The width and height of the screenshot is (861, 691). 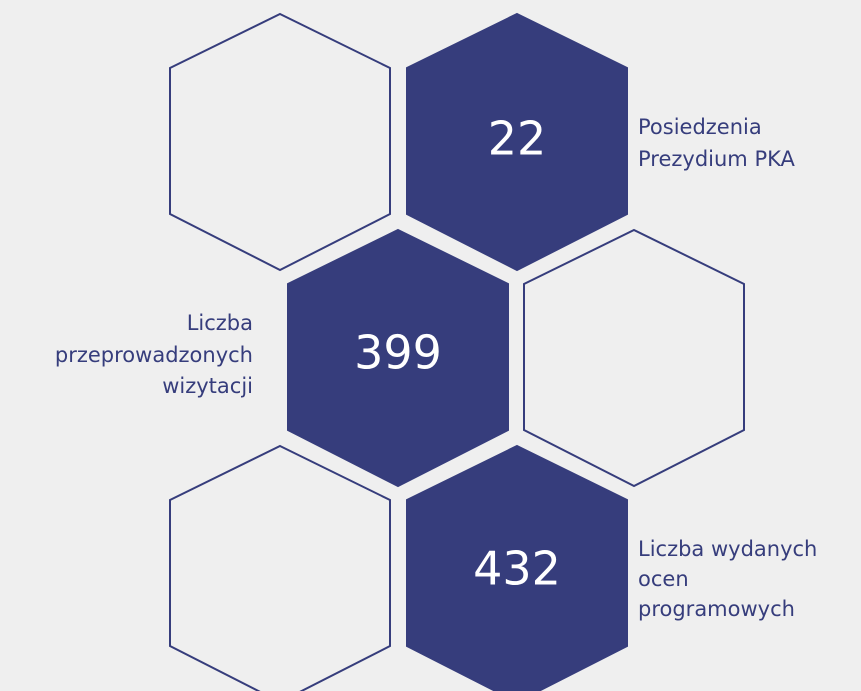 I want to click on stat-label: wizytacji, so click(x=207, y=386).